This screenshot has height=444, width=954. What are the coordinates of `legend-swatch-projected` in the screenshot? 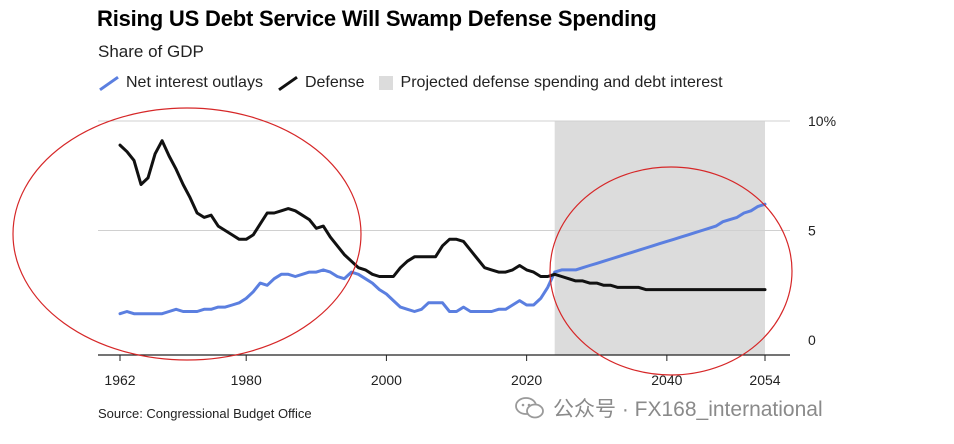 It's located at (385, 83).